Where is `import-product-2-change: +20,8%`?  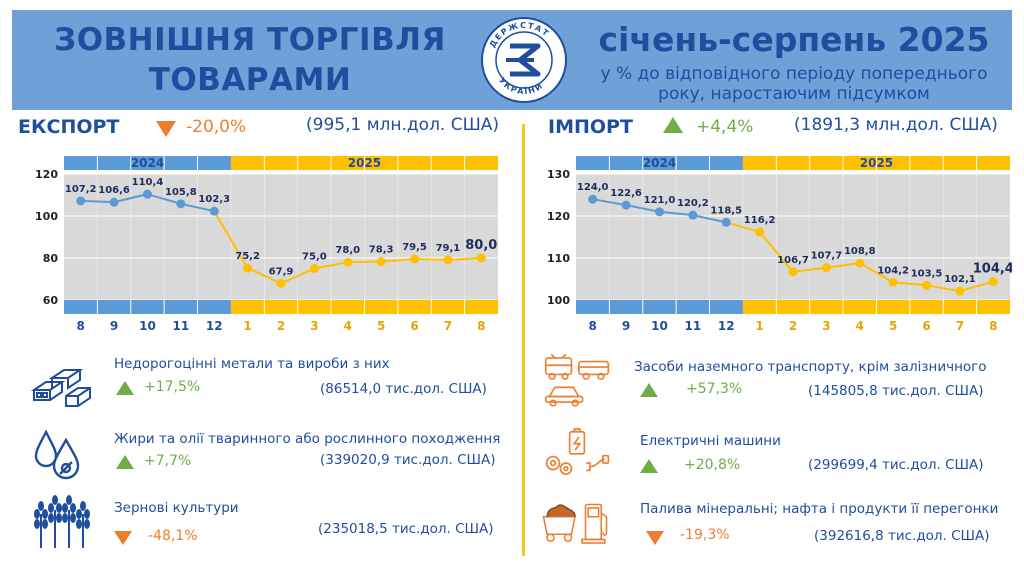 import-product-2-change: +20,8% is located at coordinates (712, 465).